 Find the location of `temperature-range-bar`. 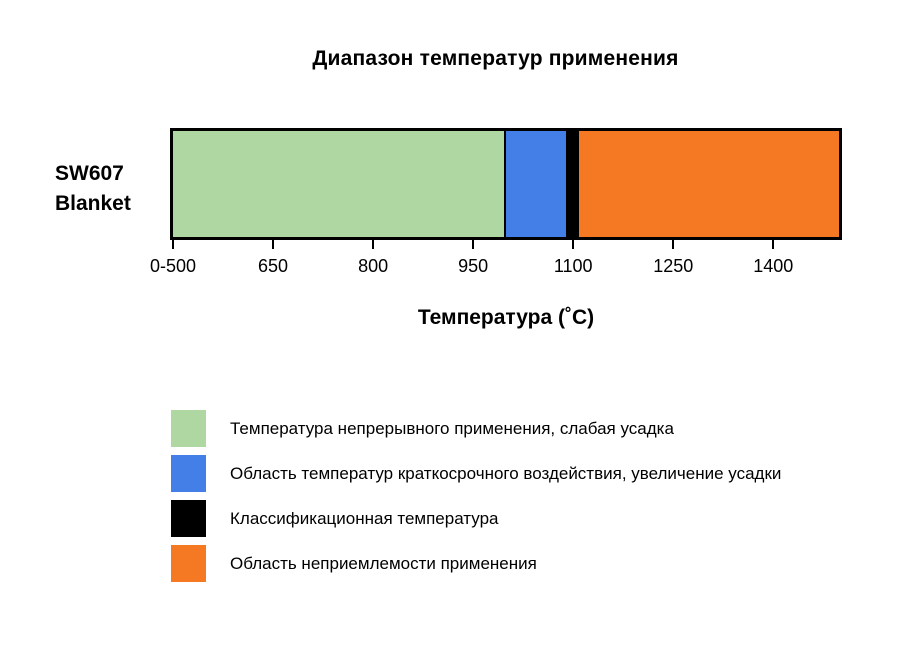

temperature-range-bar is located at coordinates (506, 184).